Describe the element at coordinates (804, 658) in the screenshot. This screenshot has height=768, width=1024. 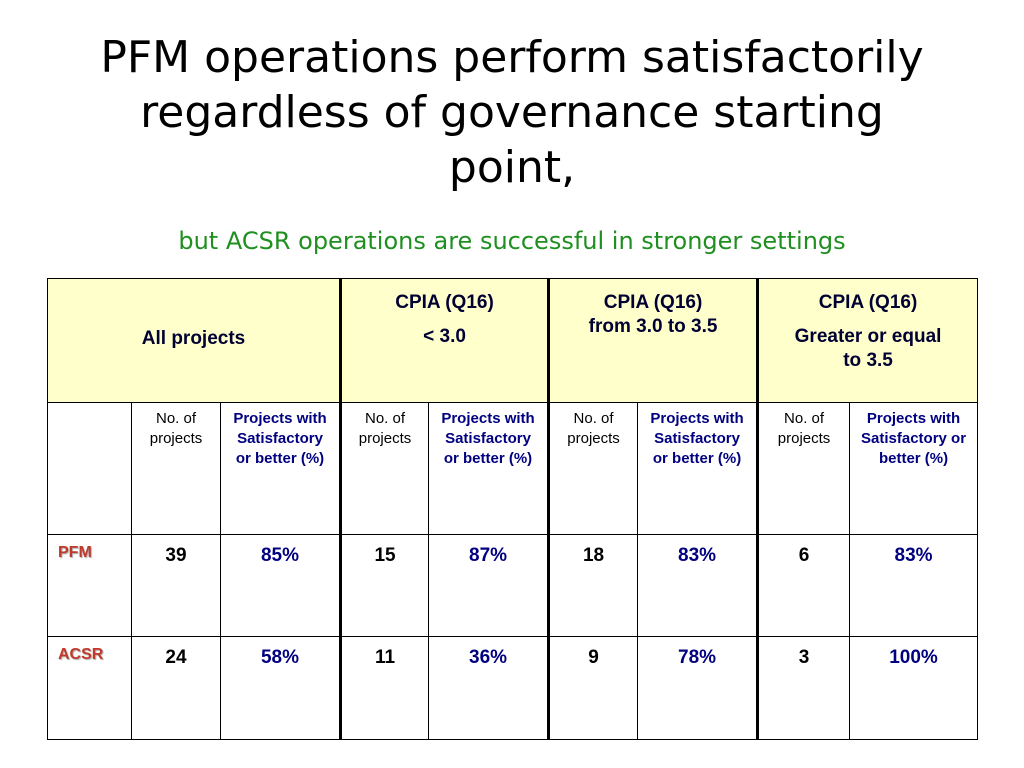
I see `count-value: 3` at that location.